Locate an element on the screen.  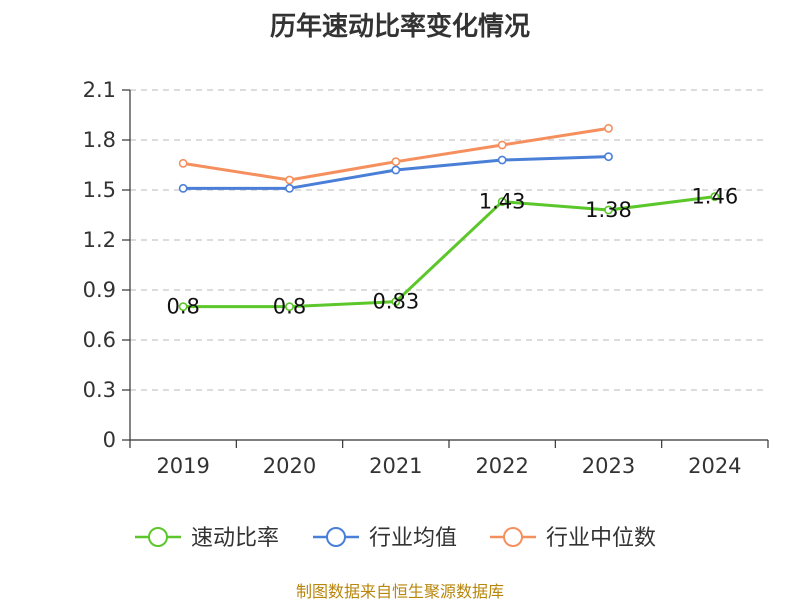
data-label: 0.83 is located at coordinates (395, 302).